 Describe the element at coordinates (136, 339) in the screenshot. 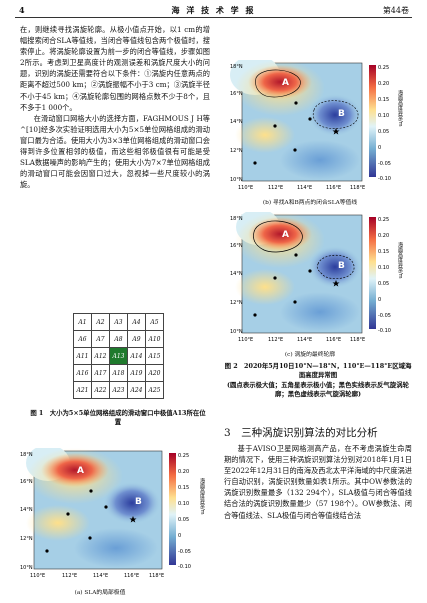

I see `grid-cell: A9` at that location.